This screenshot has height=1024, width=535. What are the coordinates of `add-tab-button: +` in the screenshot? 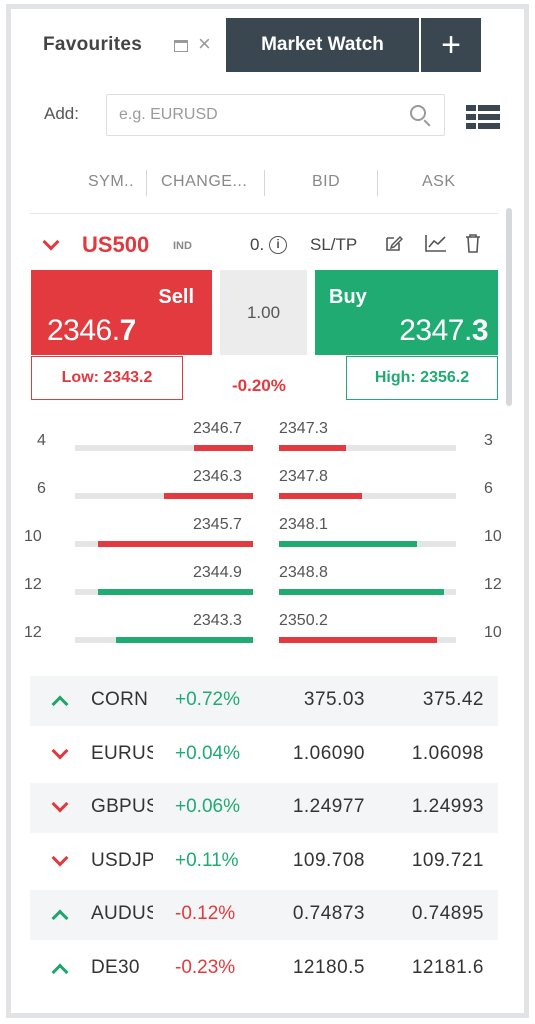 It's located at (451, 45).